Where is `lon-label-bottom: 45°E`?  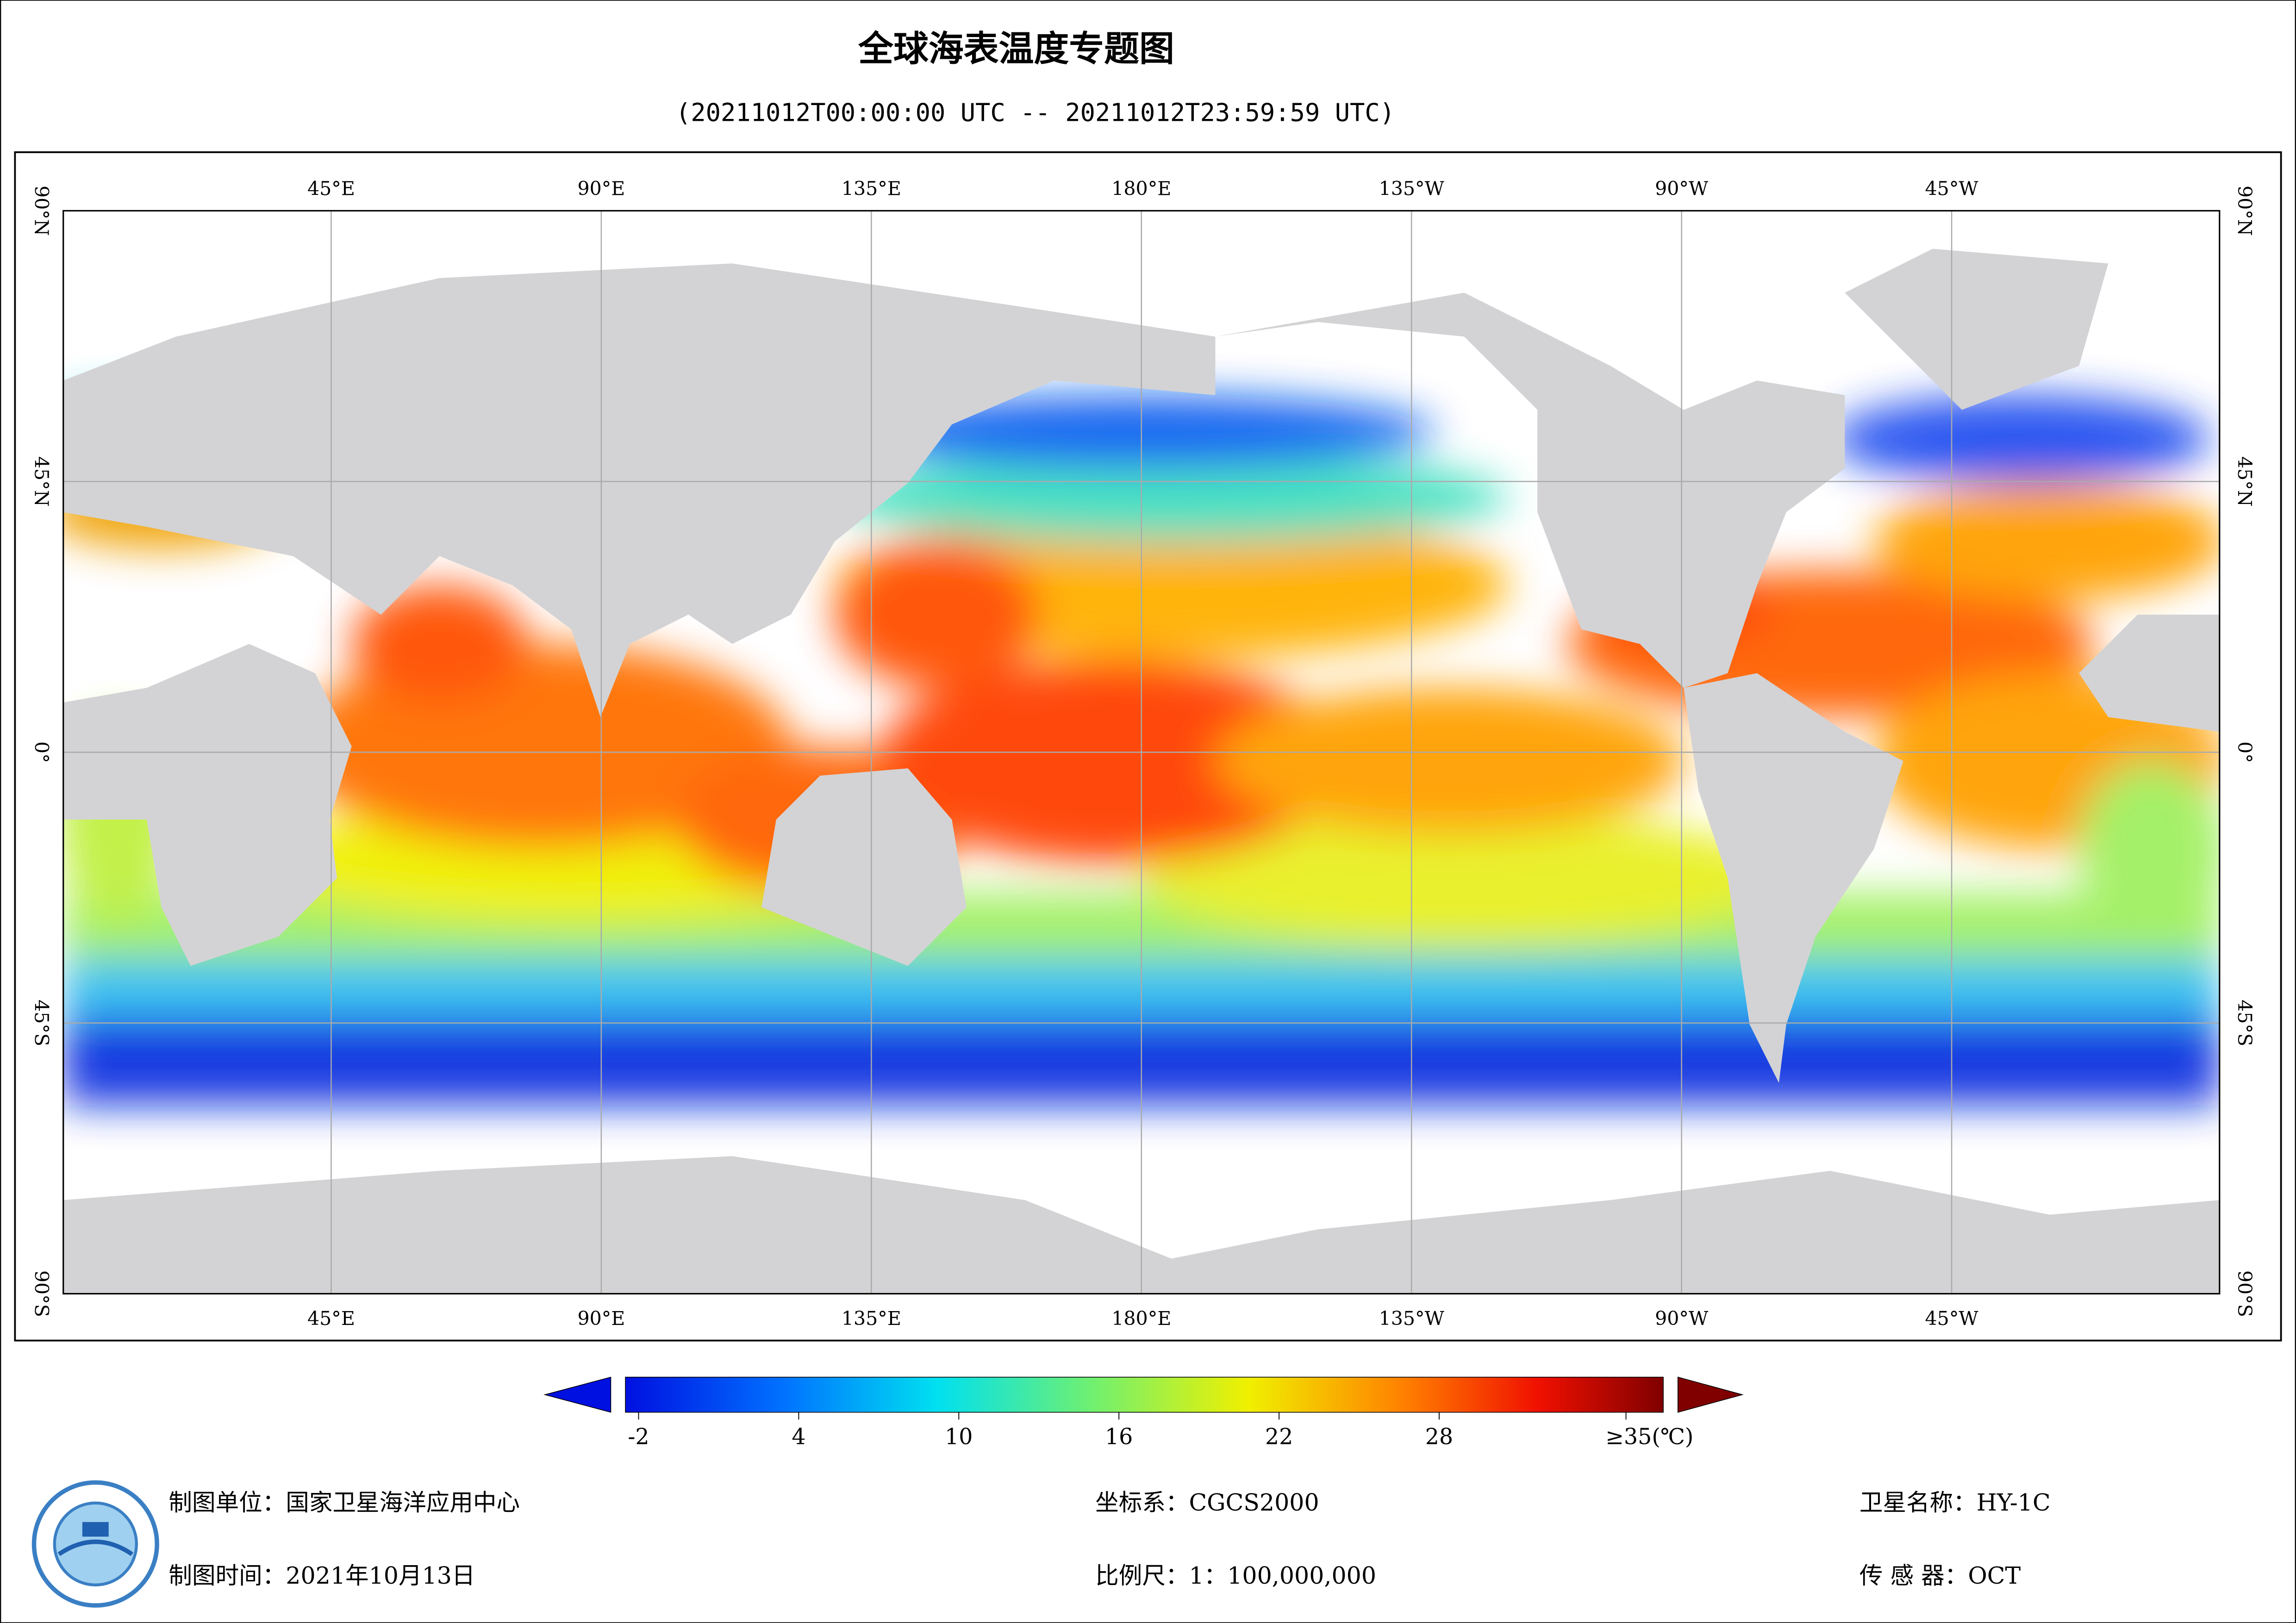 lon-label-bottom: 45°E is located at coordinates (331, 1318).